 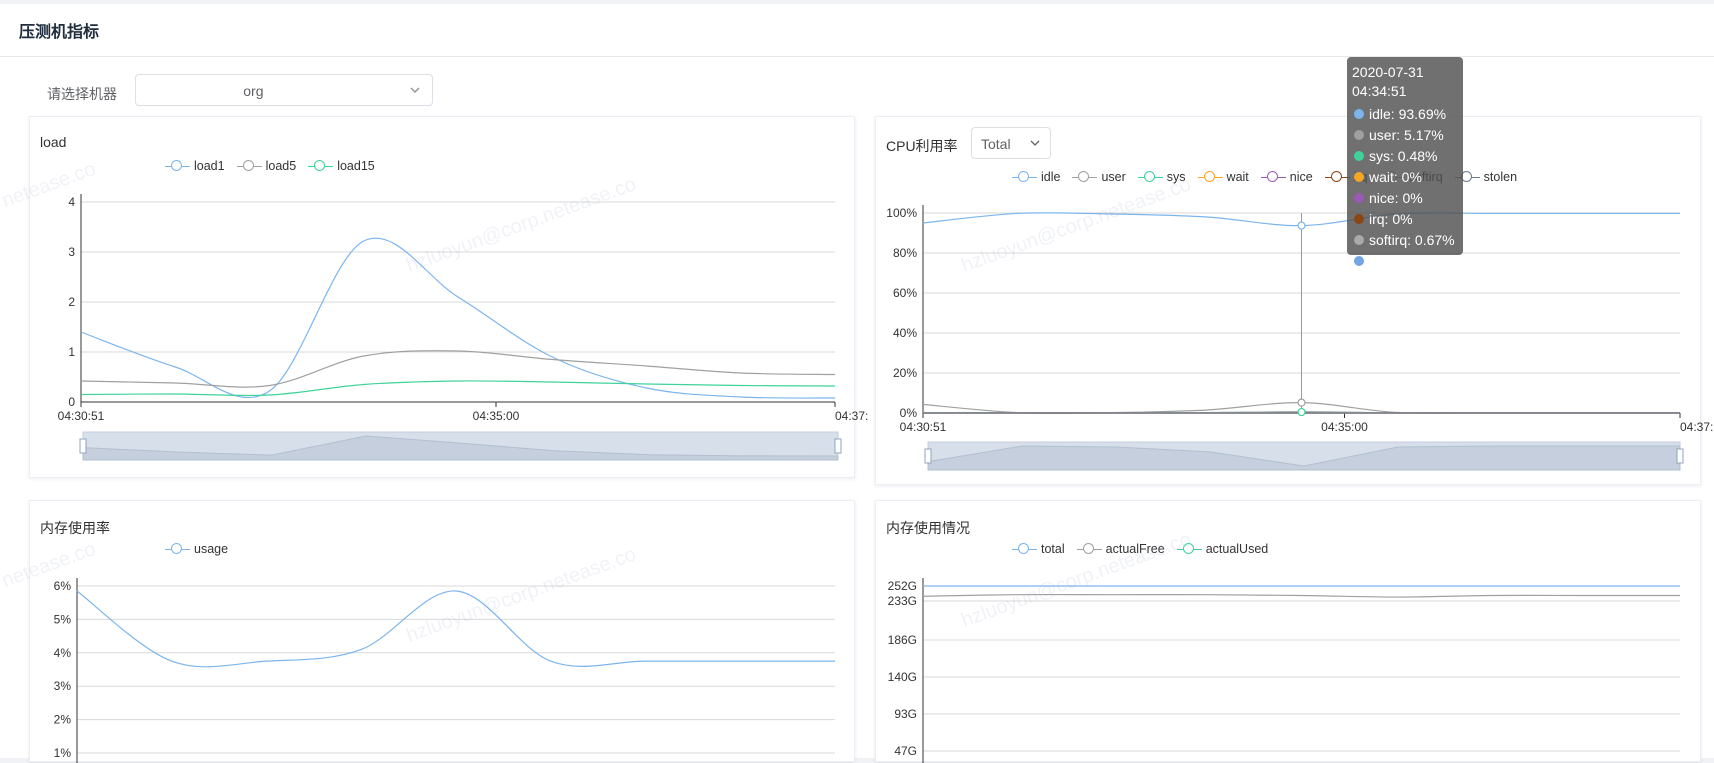 What do you see at coordinates (71, 402) in the screenshot?
I see `y-tick-label: 0` at bounding box center [71, 402].